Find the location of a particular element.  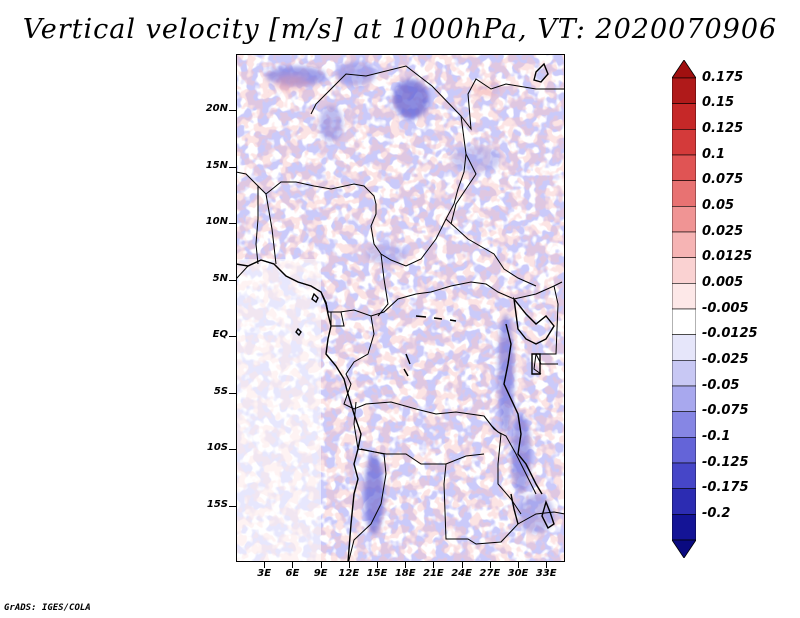

lat-label: EQ is located at coordinates (220, 335).